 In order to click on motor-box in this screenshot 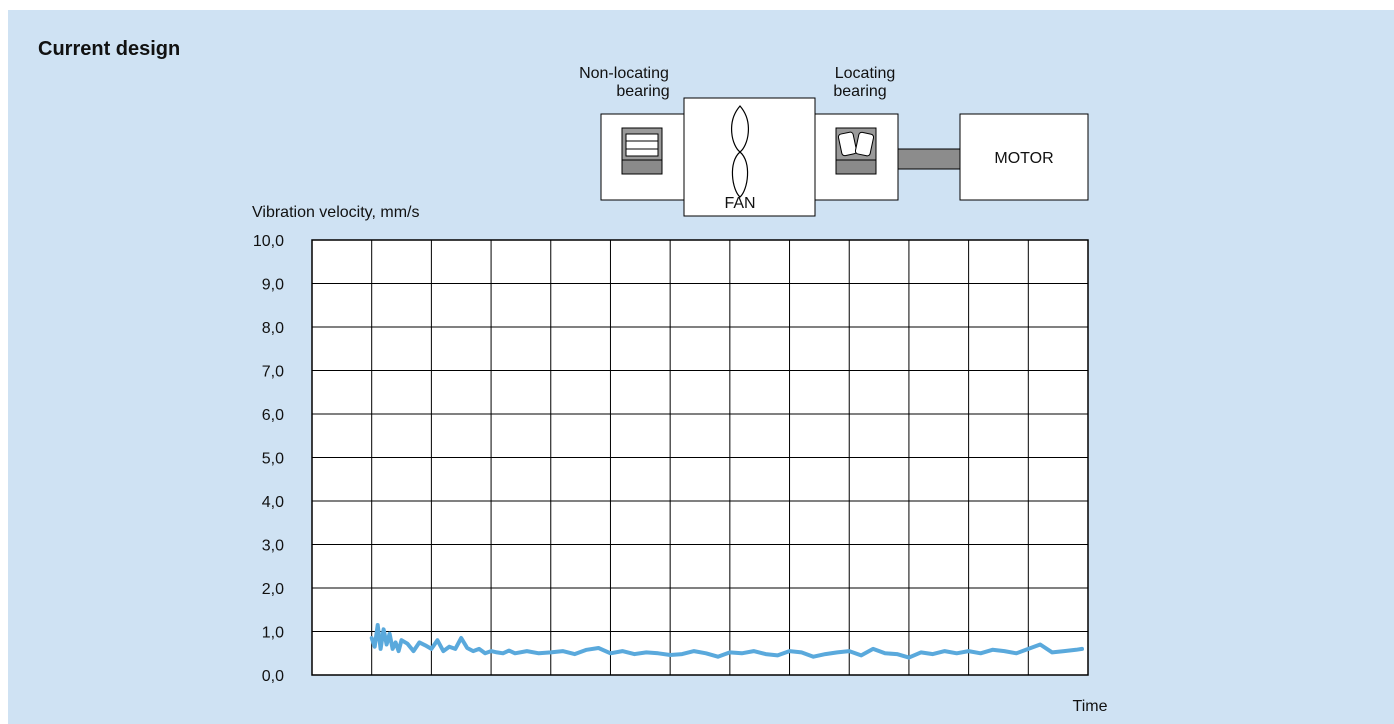, I will do `click(1024, 157)`.